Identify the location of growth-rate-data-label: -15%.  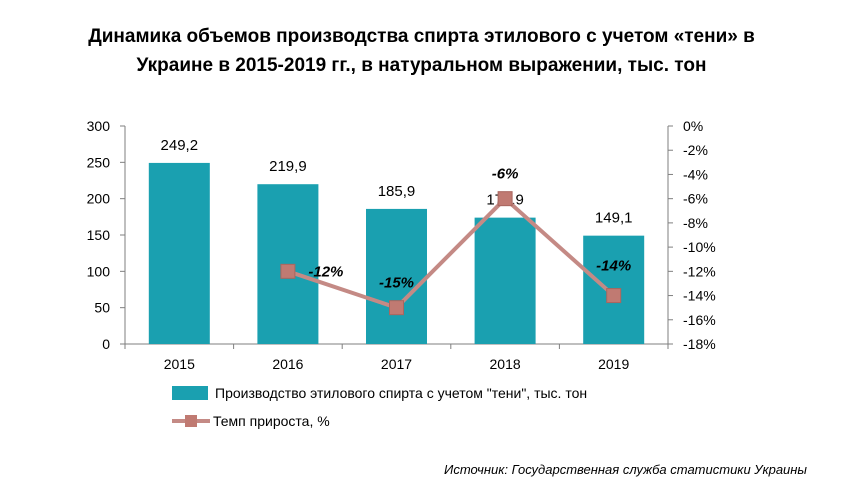
(396, 283).